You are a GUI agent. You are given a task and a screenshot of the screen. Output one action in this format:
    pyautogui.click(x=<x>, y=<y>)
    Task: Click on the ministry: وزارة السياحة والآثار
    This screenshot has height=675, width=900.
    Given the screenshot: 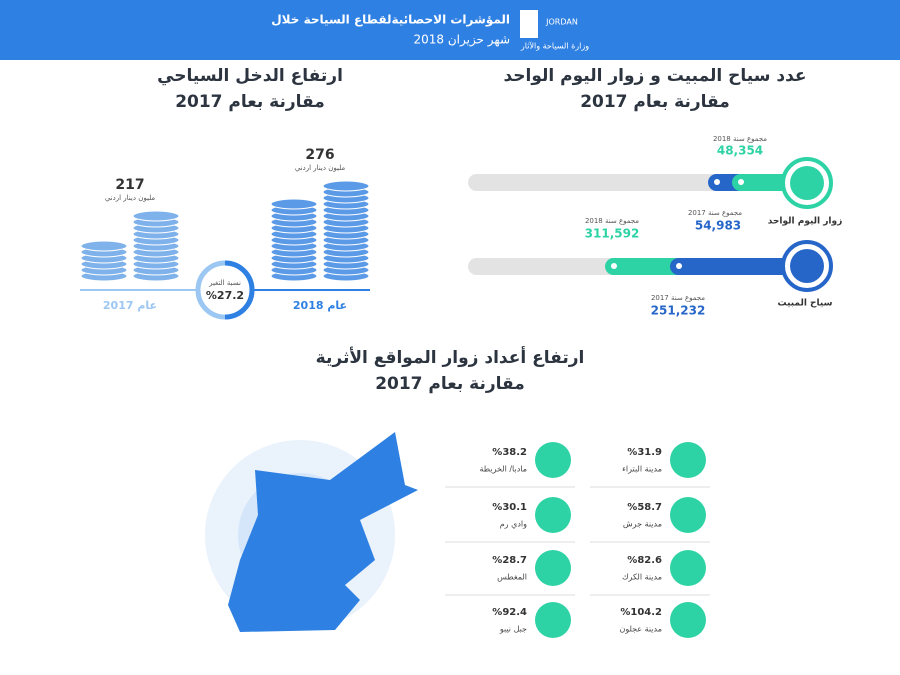 What is the action you would take?
    pyautogui.click(x=554, y=46)
    